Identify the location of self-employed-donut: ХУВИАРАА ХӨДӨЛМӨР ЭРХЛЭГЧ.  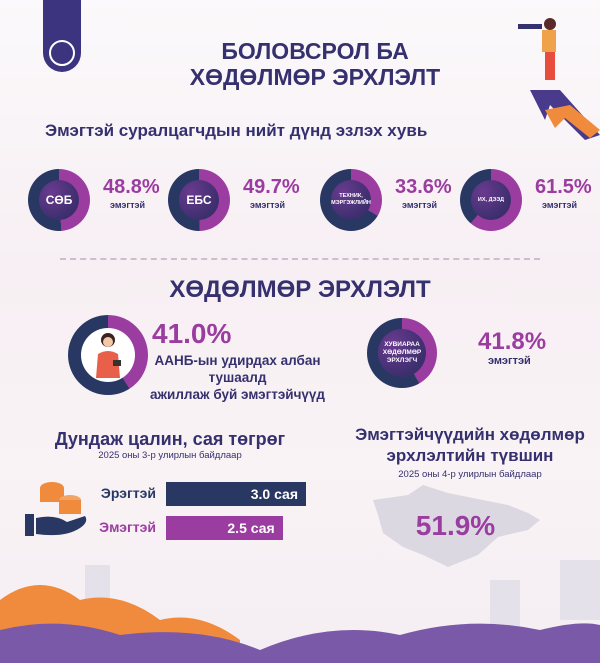
(402, 353).